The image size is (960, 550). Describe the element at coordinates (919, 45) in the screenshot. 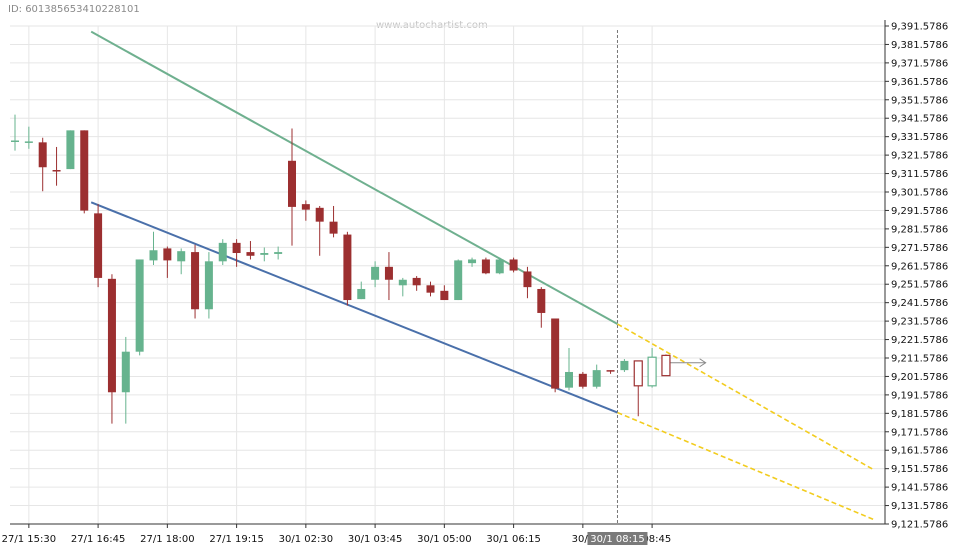

I see `y-tick-label: 9,381.5786` at that location.